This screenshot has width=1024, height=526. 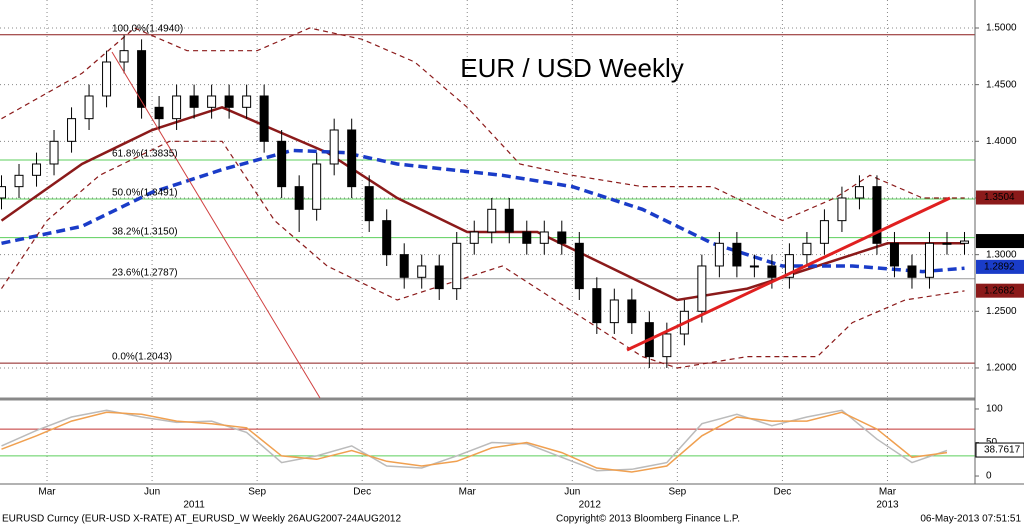 I want to click on price-tag-label: 1.2682, so click(x=999, y=290).